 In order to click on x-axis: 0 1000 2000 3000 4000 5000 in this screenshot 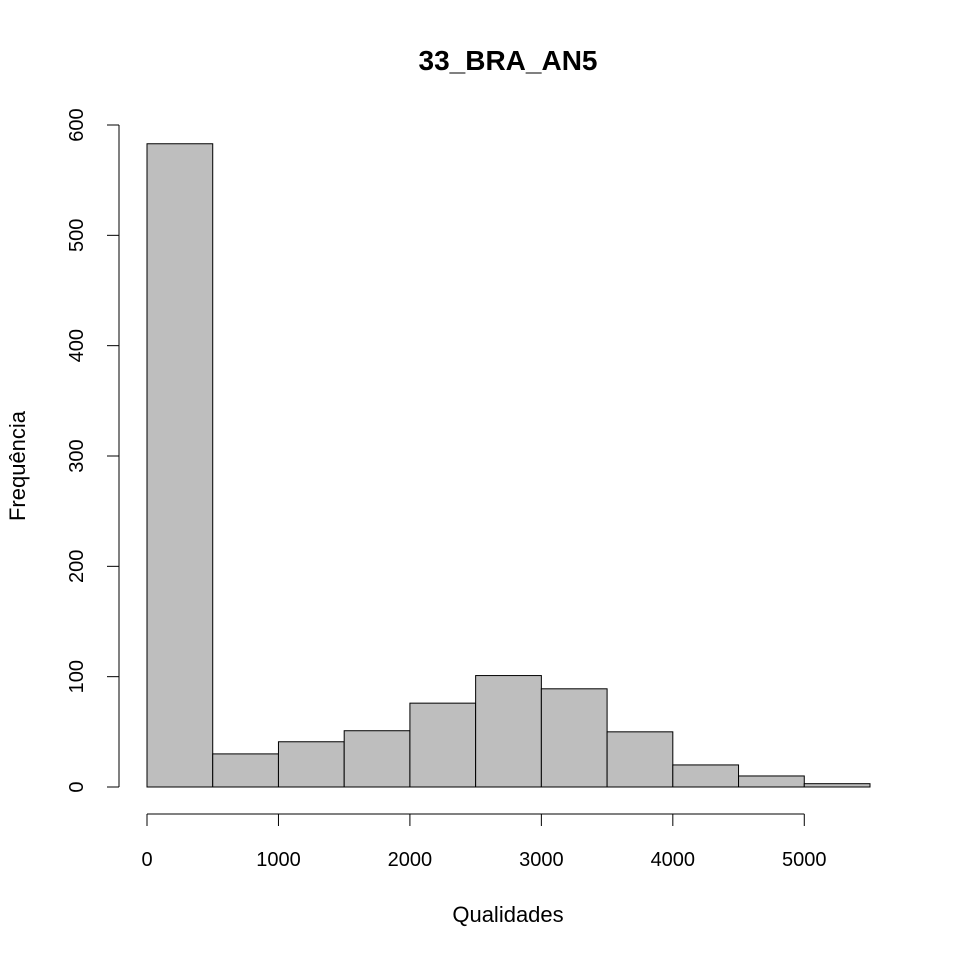, I will do `click(484, 842)`.